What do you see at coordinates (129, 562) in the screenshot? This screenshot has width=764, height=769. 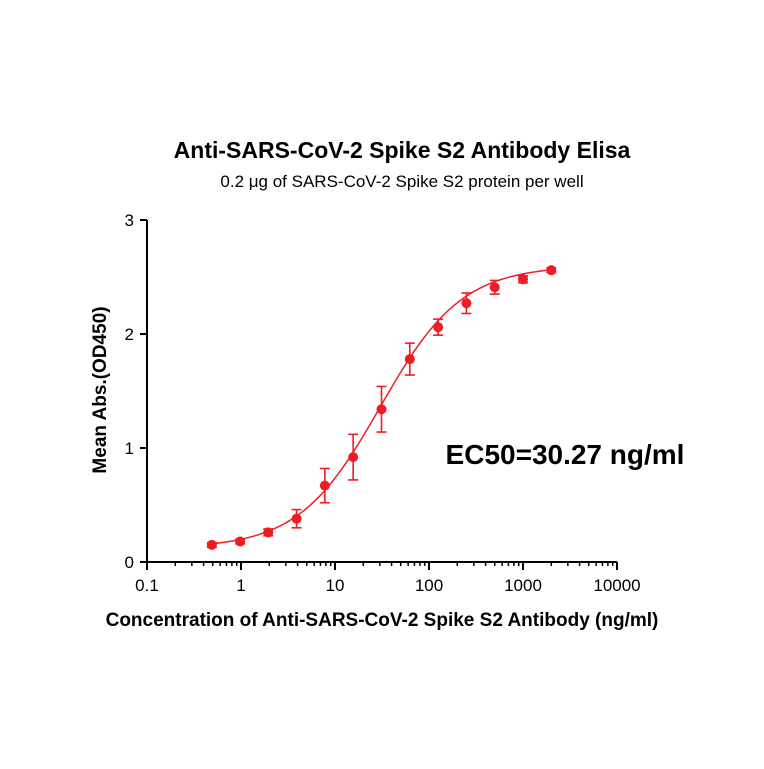 I see `y-tick-label: 0` at bounding box center [129, 562].